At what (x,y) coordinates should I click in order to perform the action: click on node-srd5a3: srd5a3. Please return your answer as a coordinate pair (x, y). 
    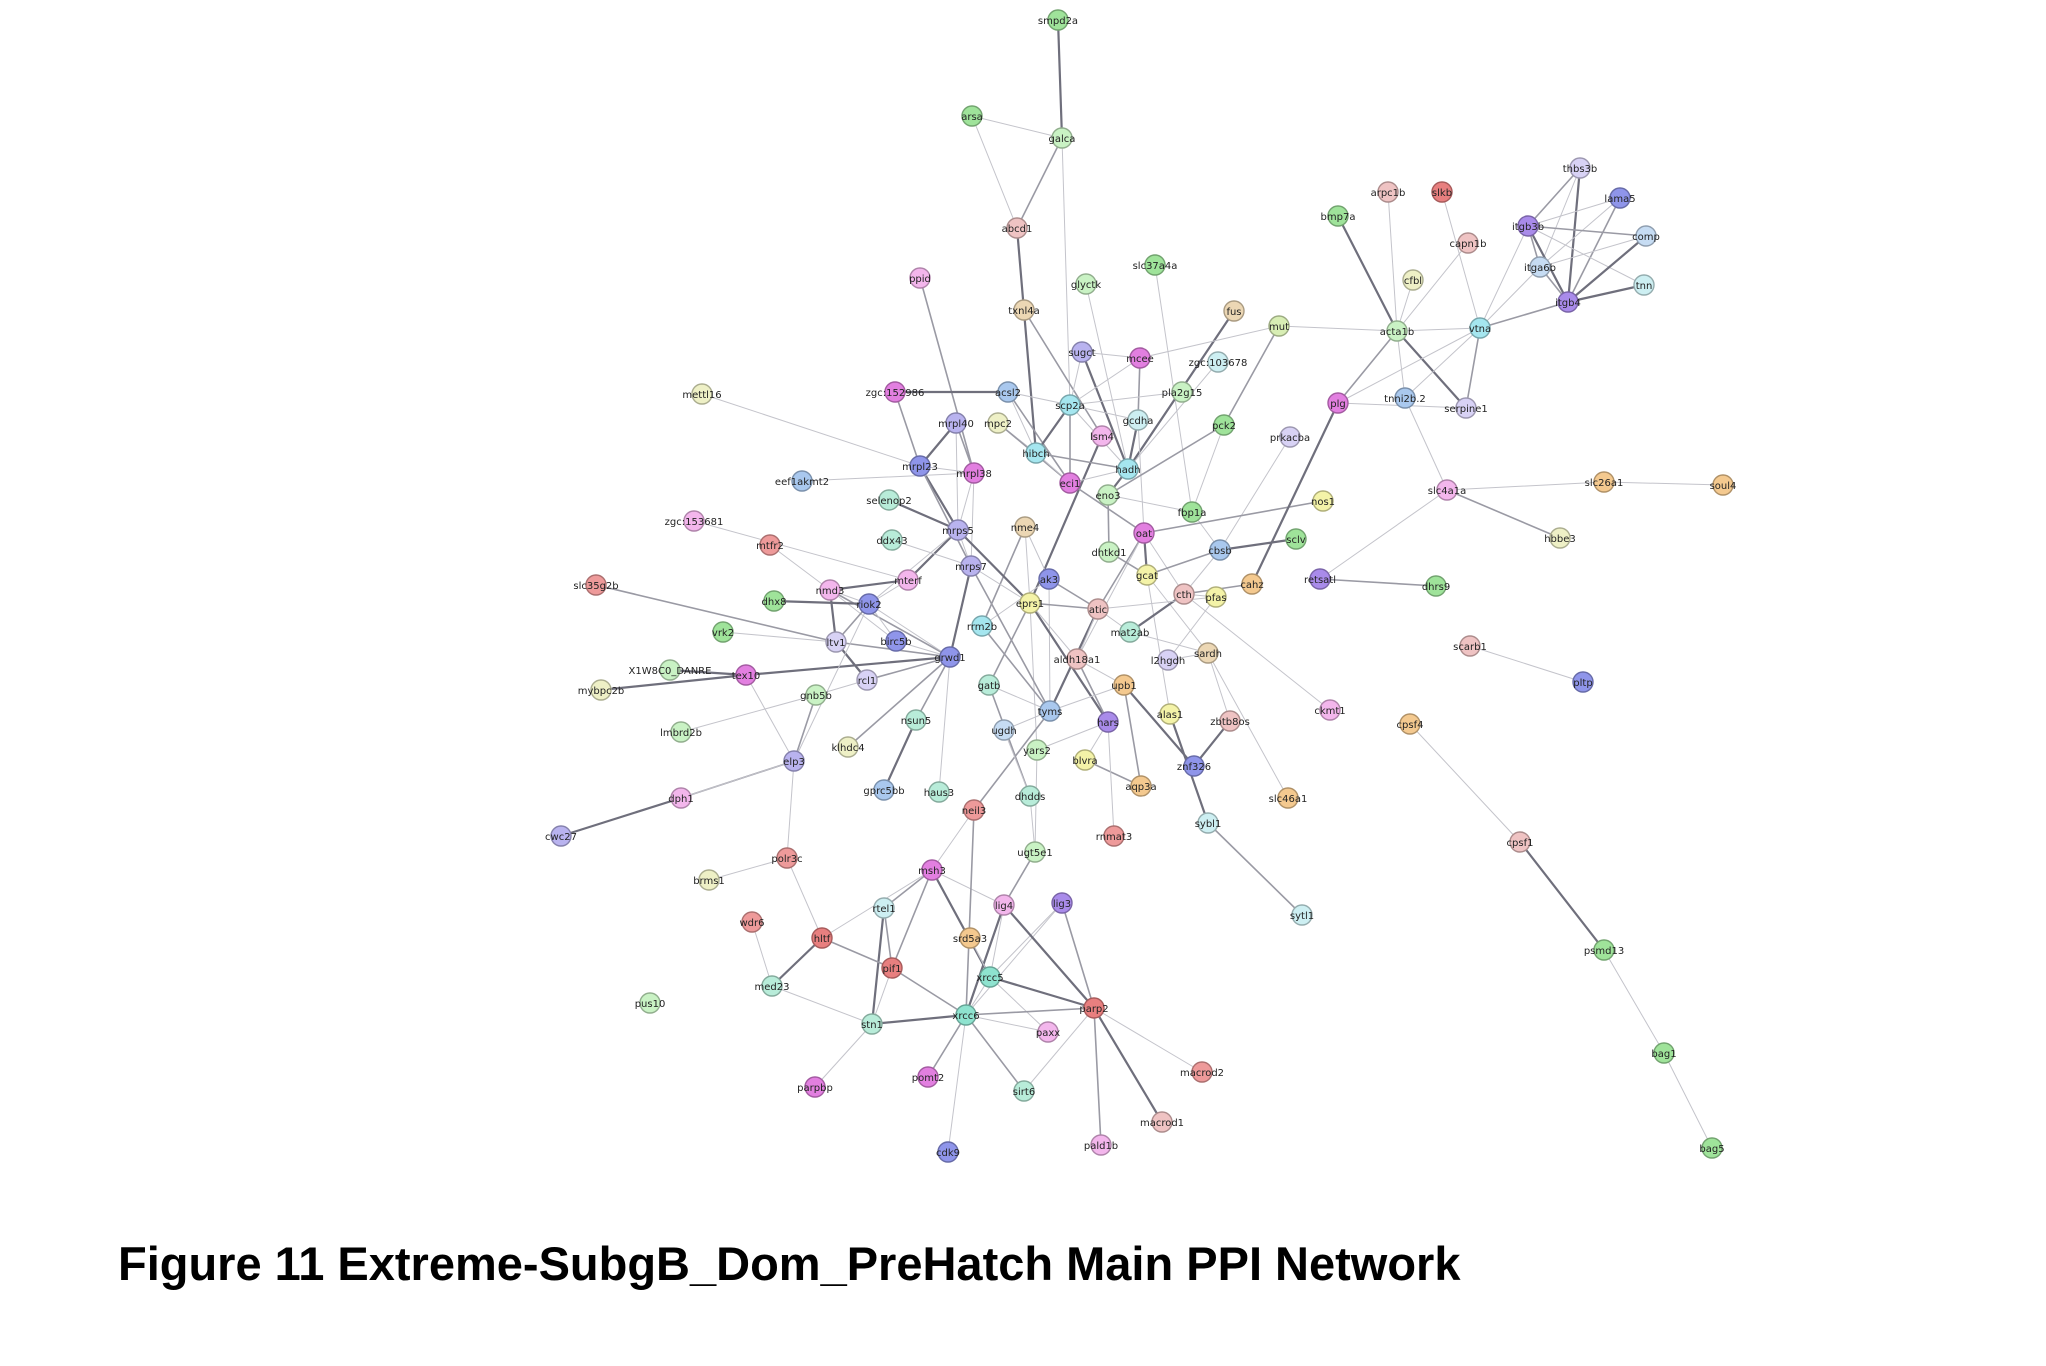
    Looking at the image, I should click on (970, 938).